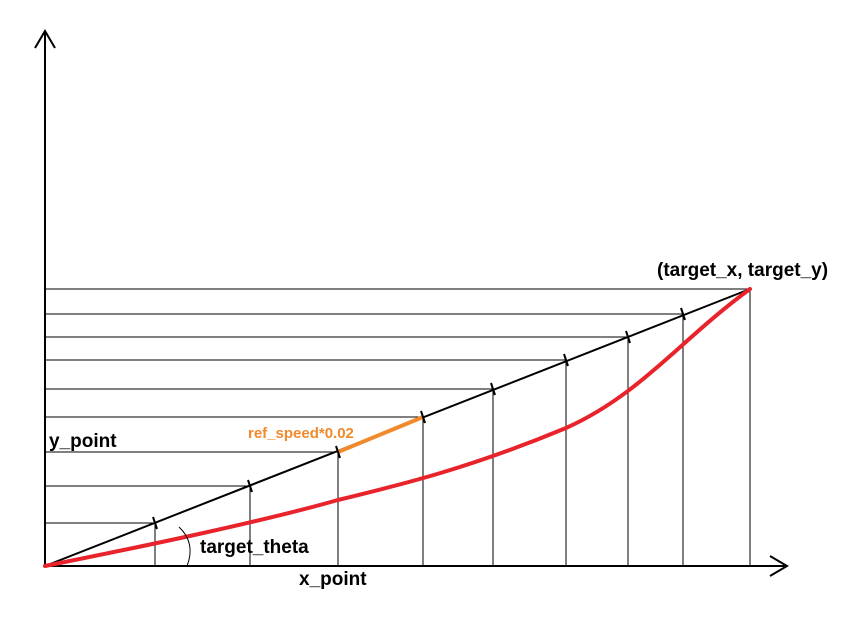  Describe the element at coordinates (779, 566) in the screenshot. I see `x-axis-arrowhead` at that location.